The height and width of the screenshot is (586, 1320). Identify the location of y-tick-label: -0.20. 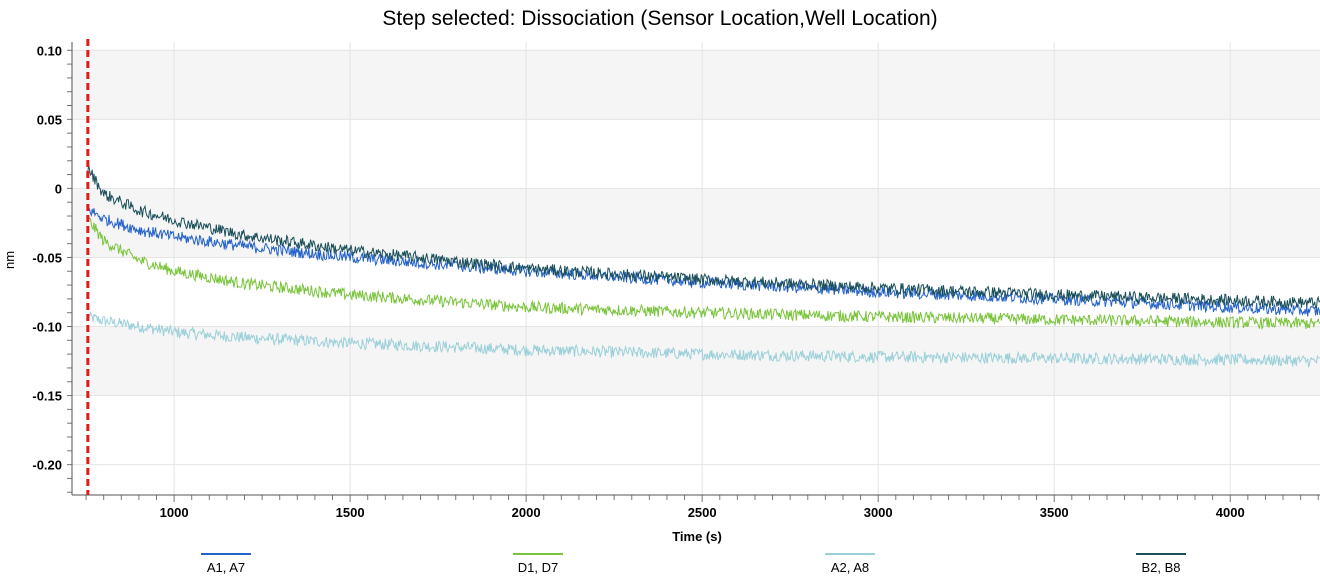
(47, 465).